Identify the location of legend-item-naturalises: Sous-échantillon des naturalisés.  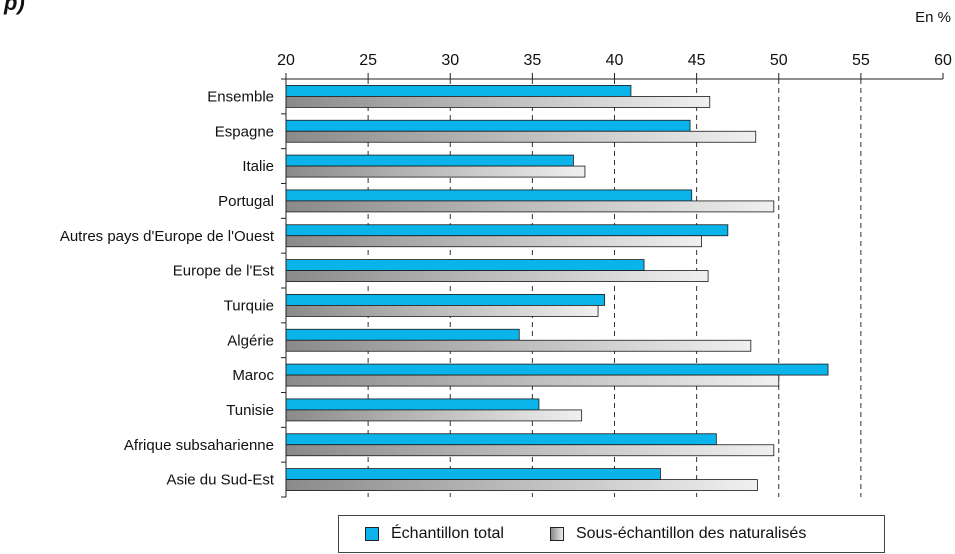
(678, 534).